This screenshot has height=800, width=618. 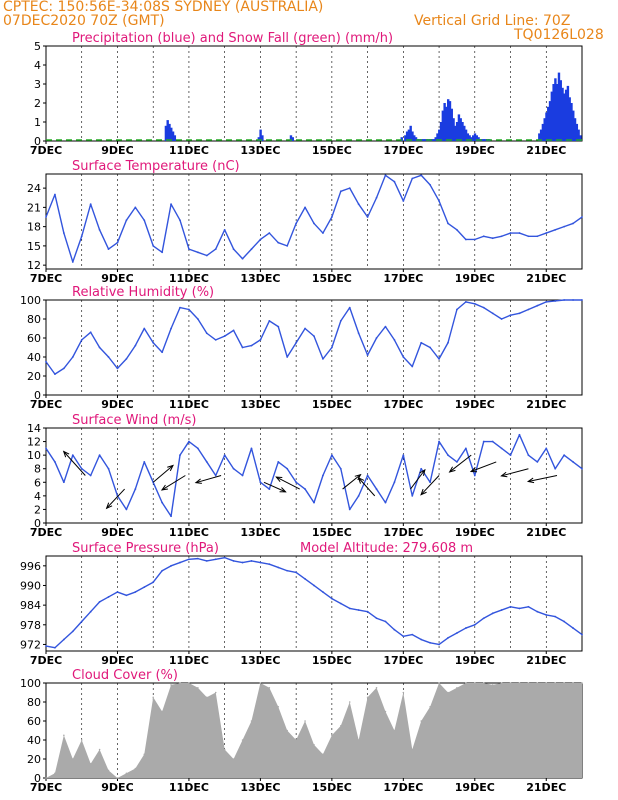 I want to click on y-tick-label: 60, so click(x=34, y=721).